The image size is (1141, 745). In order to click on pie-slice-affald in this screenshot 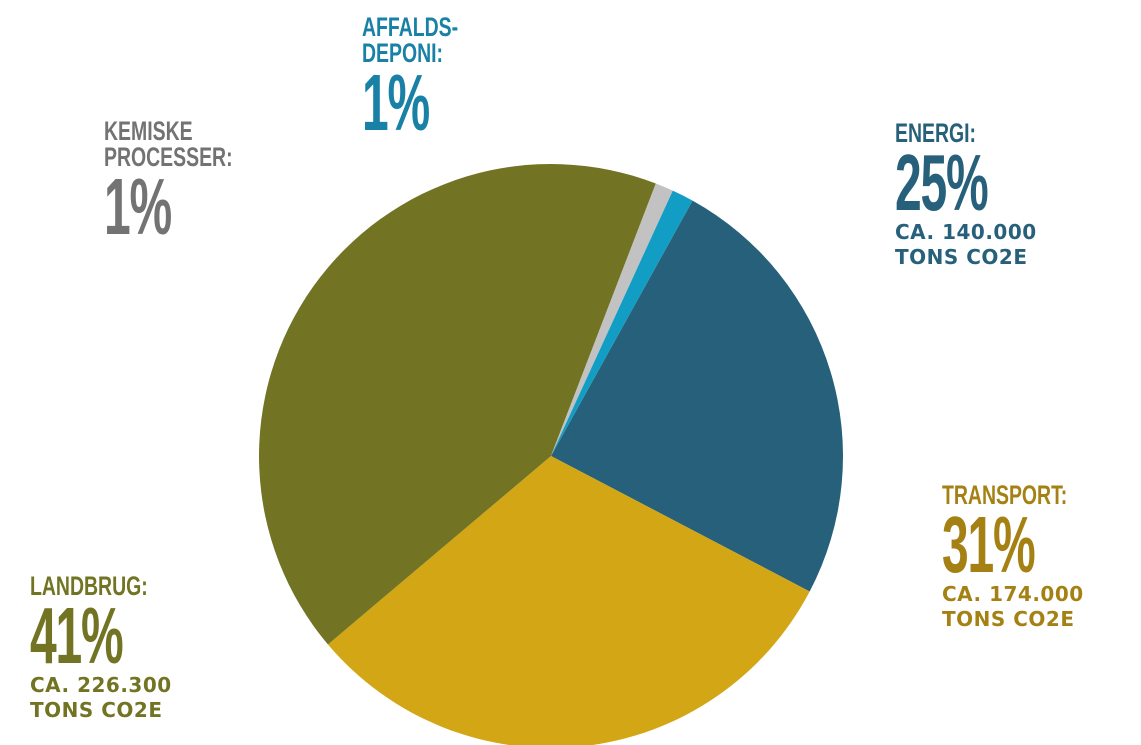, I will do `click(622, 323)`.